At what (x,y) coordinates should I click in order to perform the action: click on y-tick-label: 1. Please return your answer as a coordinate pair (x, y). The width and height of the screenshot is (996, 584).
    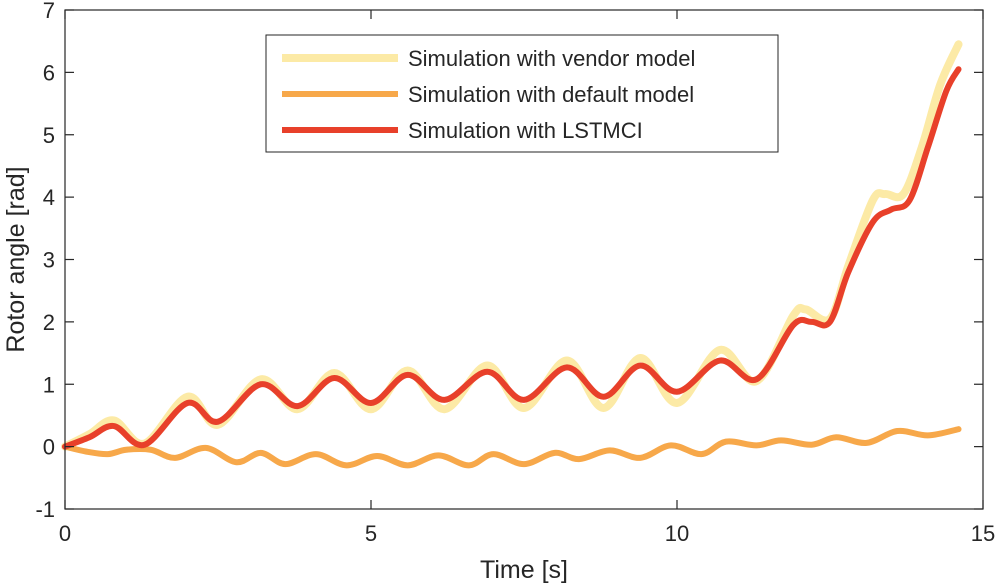
    Looking at the image, I should click on (49, 384).